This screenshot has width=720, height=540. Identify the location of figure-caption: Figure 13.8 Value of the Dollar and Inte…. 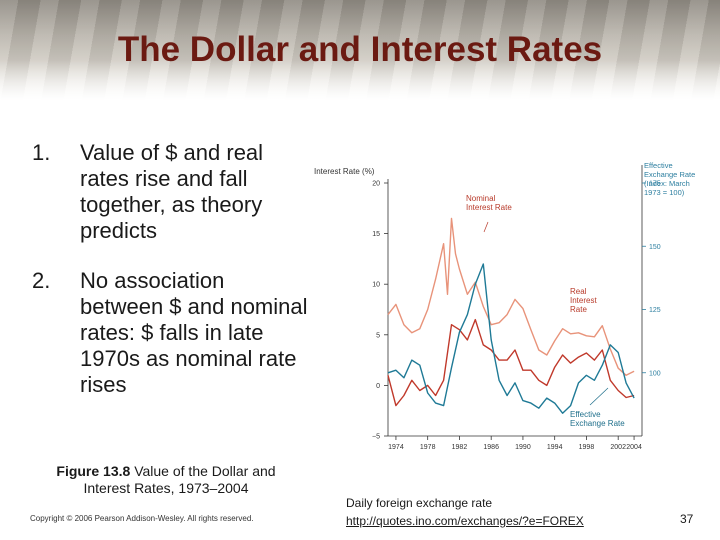
(166, 480).